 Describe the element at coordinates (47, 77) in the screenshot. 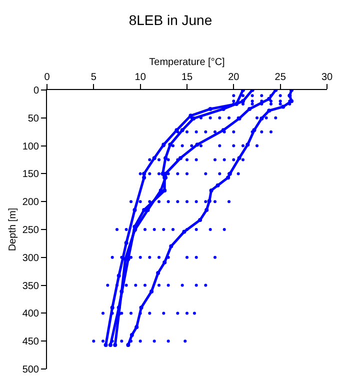

I see `x-tick-label: 0` at that location.